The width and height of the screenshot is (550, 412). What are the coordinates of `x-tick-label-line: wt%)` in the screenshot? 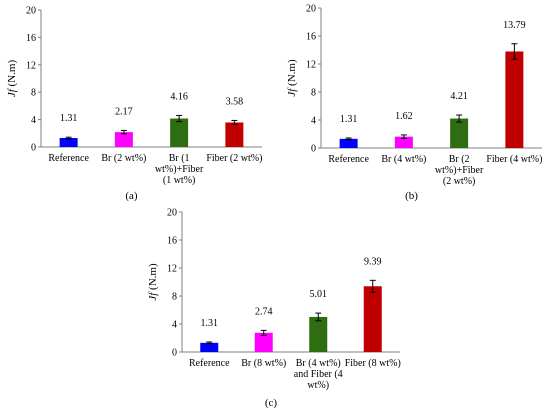 It's located at (318, 385).